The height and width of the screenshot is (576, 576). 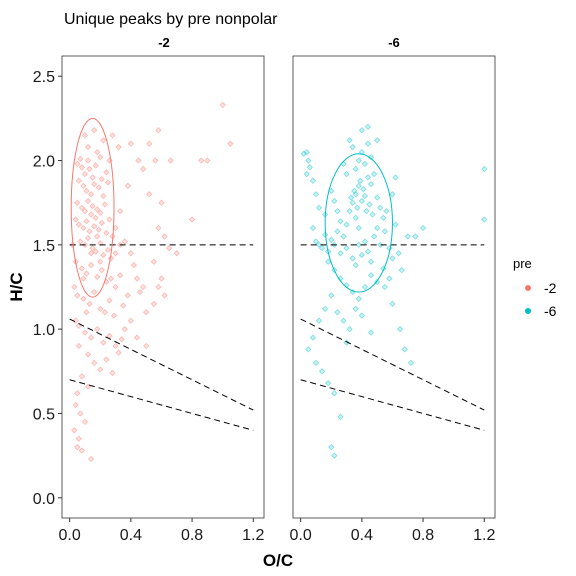 What do you see at coordinates (550, 288) in the screenshot?
I see `legend-label-minus-2: -2` at bounding box center [550, 288].